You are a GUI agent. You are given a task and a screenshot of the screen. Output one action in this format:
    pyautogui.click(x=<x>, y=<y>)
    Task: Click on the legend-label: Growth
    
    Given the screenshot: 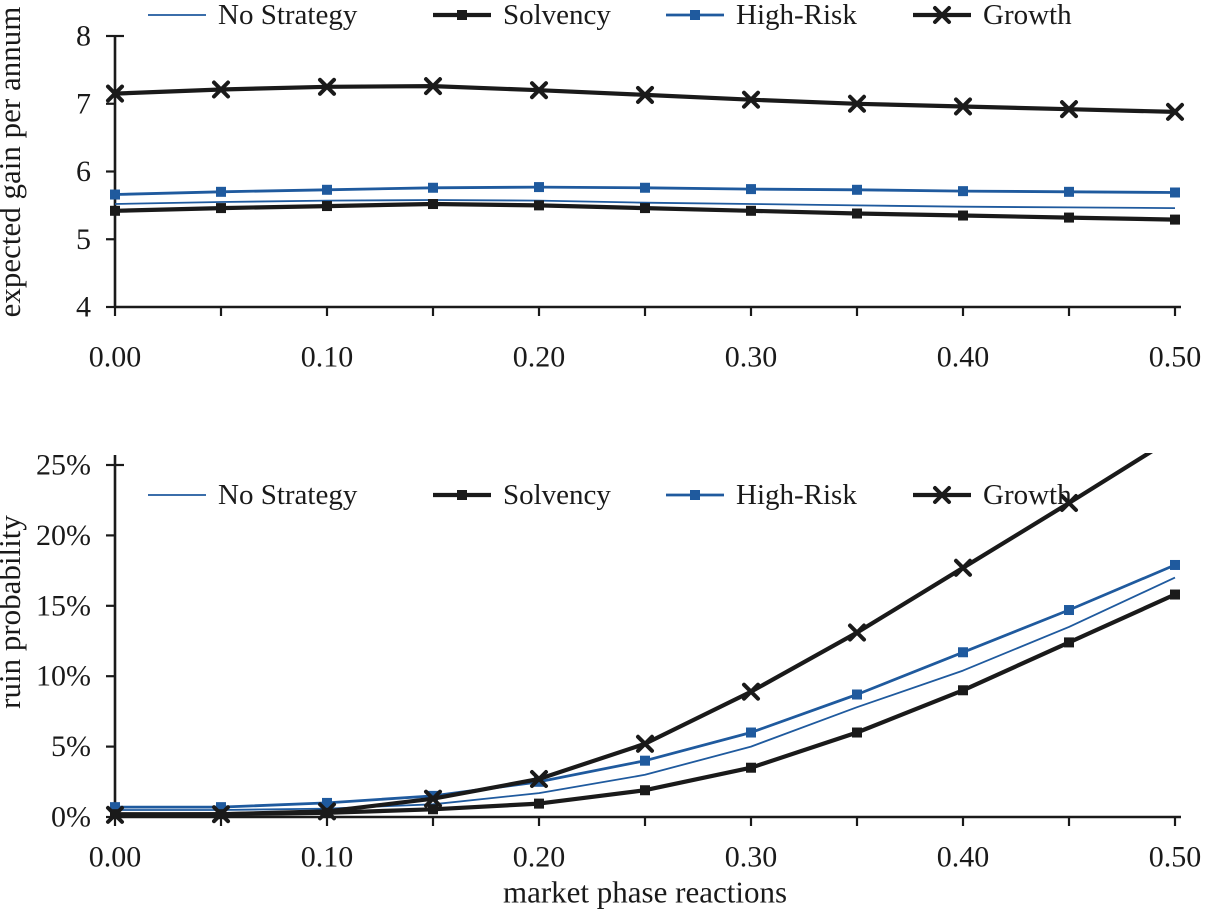 What is the action you would take?
    pyautogui.click(x=1027, y=15)
    